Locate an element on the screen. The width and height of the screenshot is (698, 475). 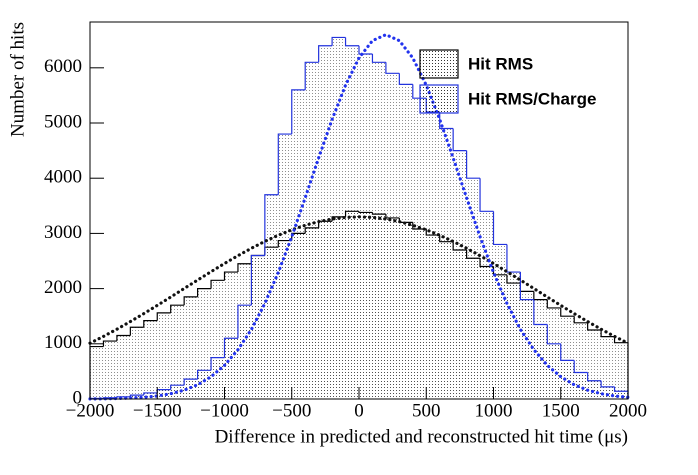
legend-swatch is located at coordinates (439, 64).